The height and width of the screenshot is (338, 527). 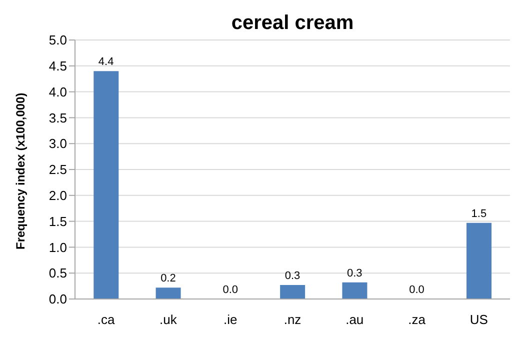 I want to click on y-tick-label: 1.5, so click(x=57, y=221).